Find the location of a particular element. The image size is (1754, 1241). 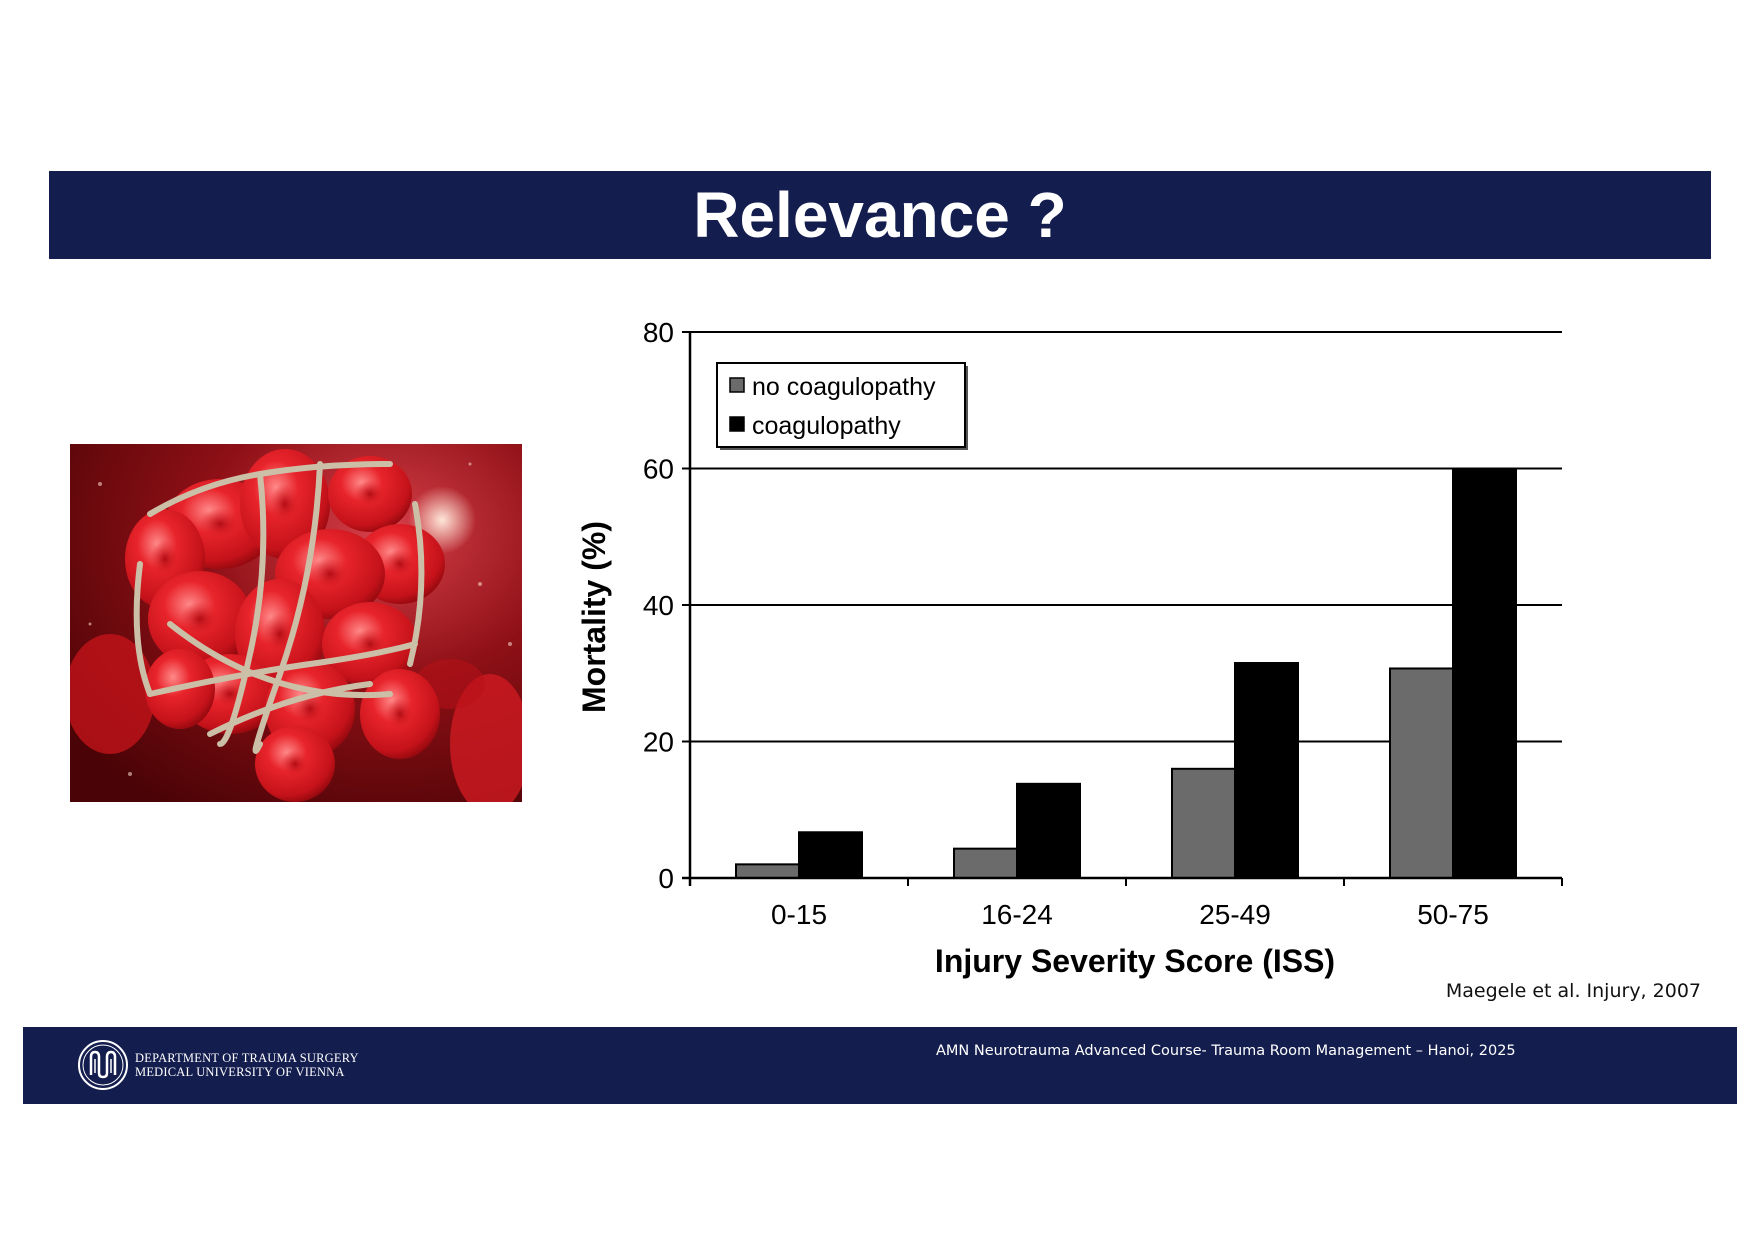

y-tick-label: 0 is located at coordinates (666, 878).